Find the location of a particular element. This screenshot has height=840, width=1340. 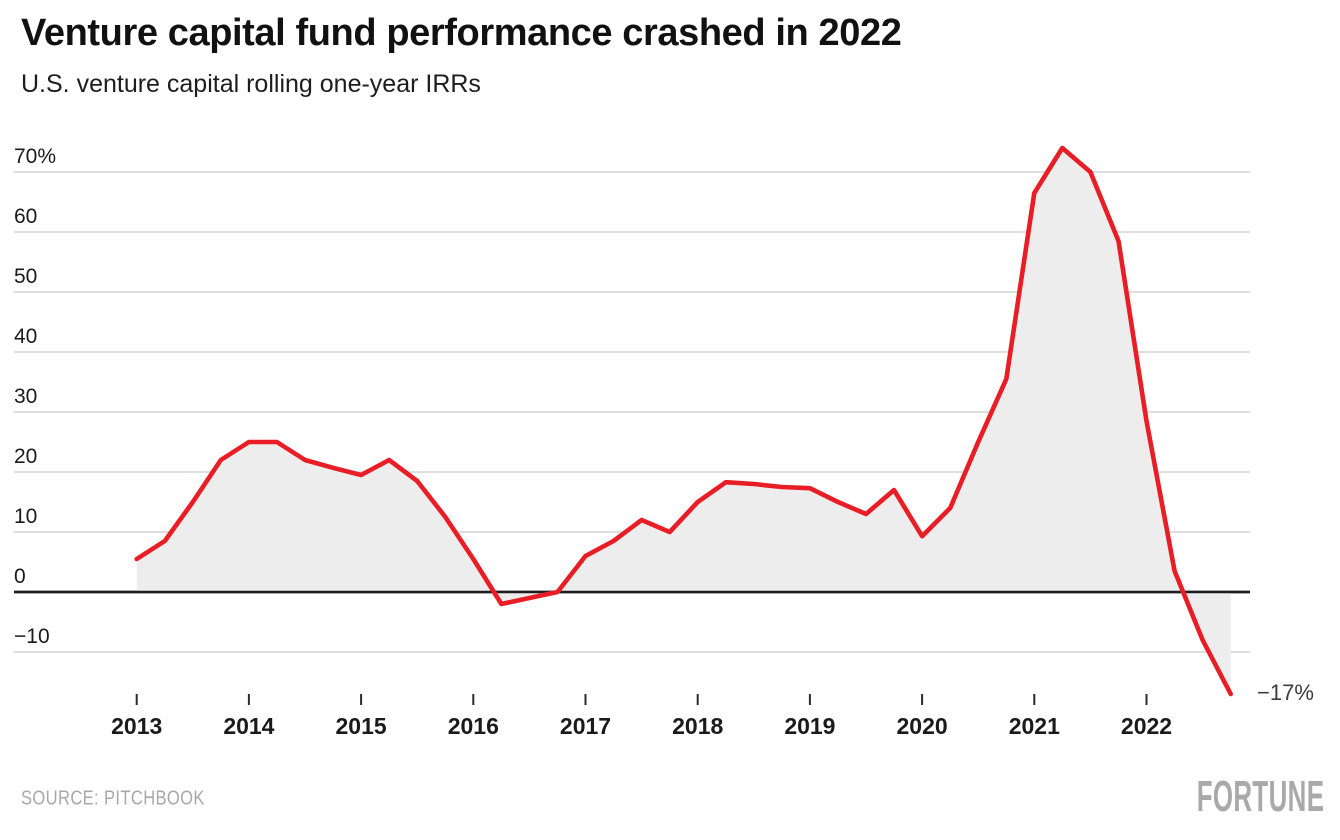

y-tick-label: 60 is located at coordinates (25, 216).